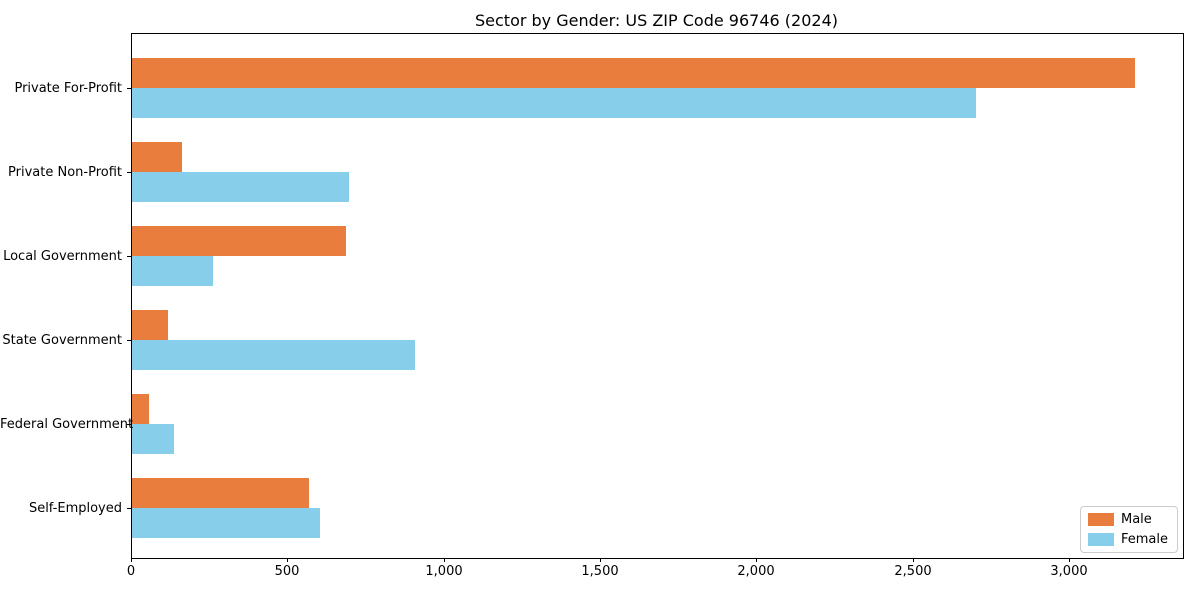  Describe the element at coordinates (287, 571) in the screenshot. I see `x-tick-label: 500` at that location.